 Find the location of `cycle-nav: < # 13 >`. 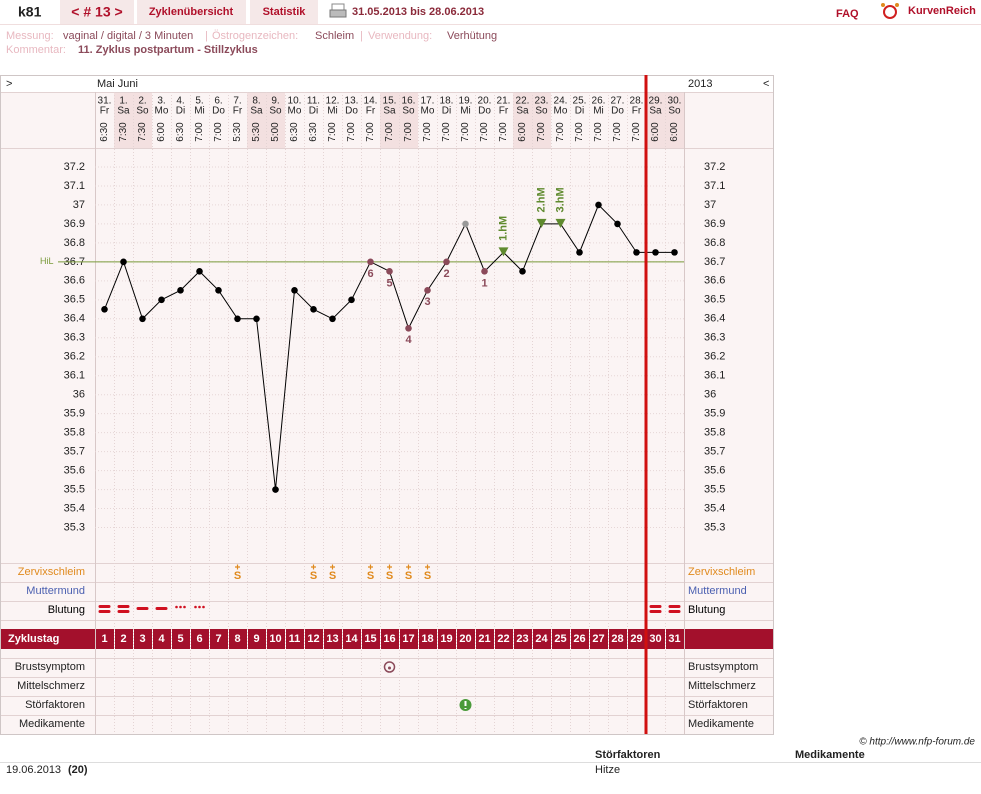

cycle-nav: < # 13 > is located at coordinates (96, 12).